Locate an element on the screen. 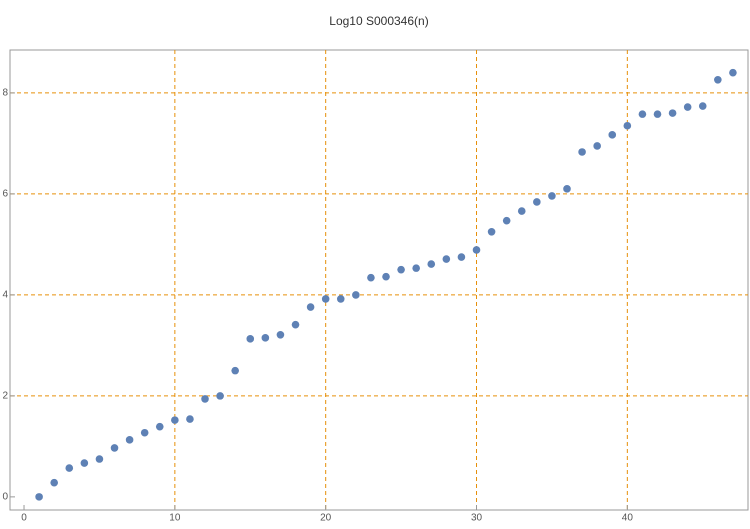 Image resolution: width=750 pixels, height=529 pixels. y-tick-label: 6 is located at coordinates (5, 194).